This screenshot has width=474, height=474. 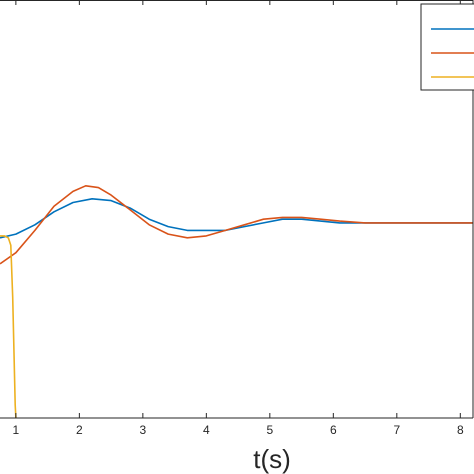 I want to click on x-tick-label: 7, so click(x=396, y=430).